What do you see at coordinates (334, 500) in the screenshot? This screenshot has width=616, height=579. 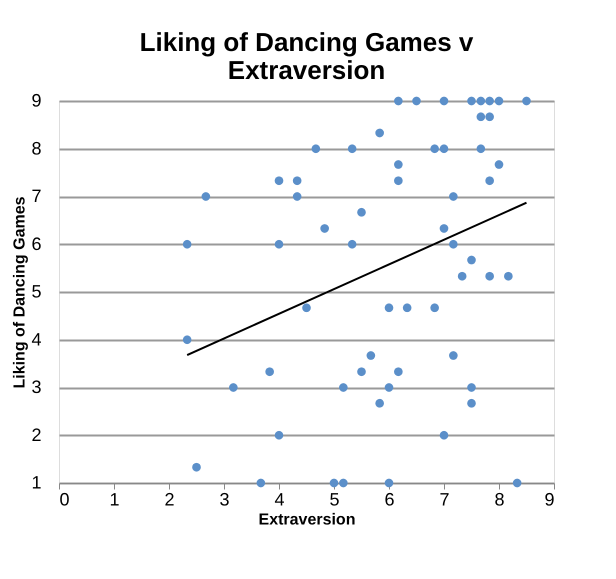 I see `x-tick-label: 5` at bounding box center [334, 500].